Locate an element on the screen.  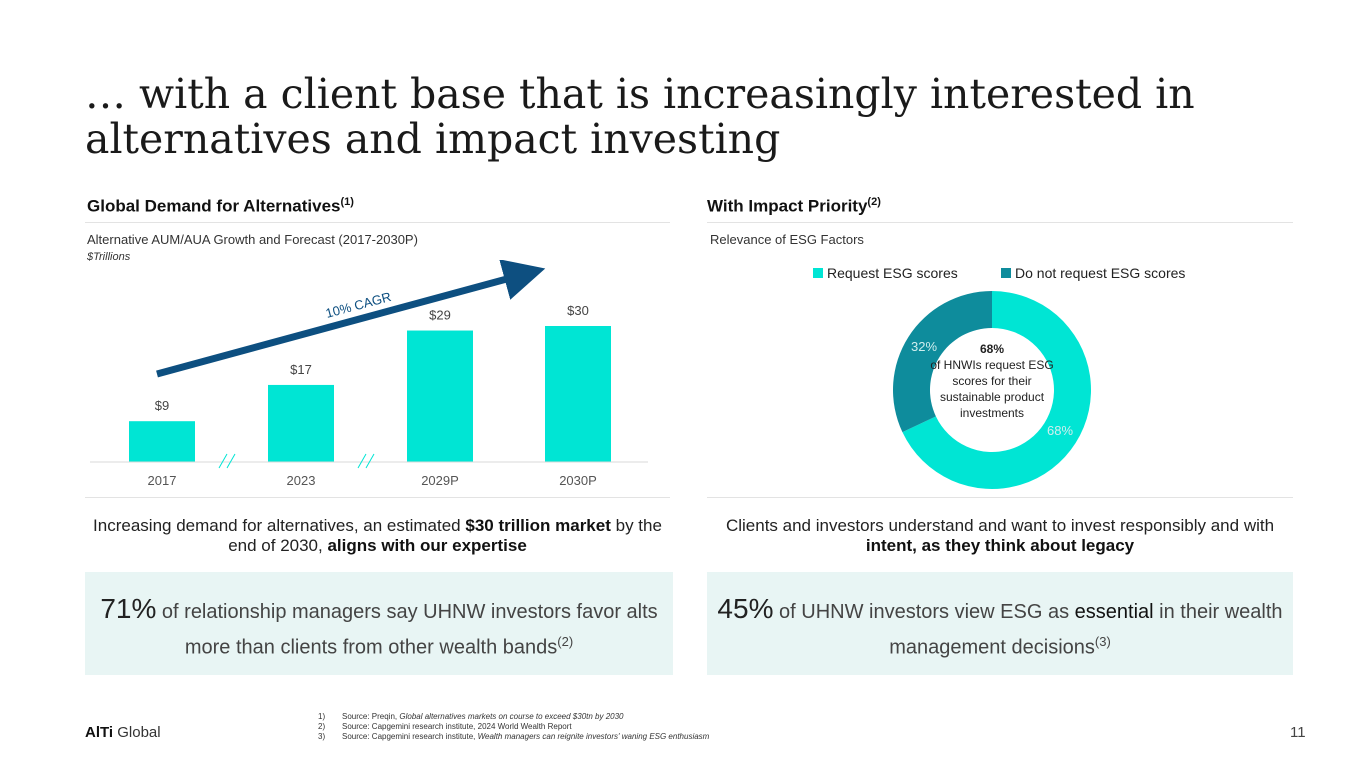
legend-request: Request ESG scores is located at coordinates (885, 273).